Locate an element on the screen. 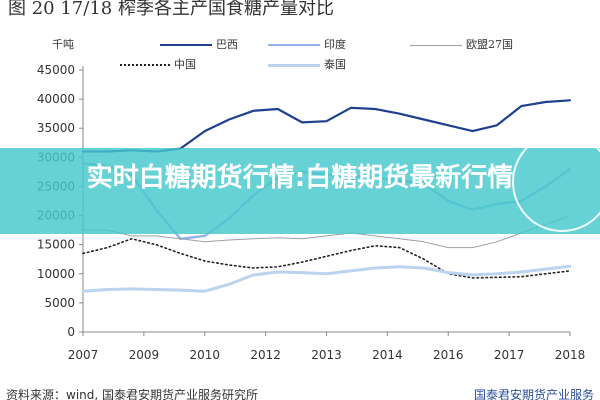  y-tick-label: 15000 is located at coordinates (56, 245).